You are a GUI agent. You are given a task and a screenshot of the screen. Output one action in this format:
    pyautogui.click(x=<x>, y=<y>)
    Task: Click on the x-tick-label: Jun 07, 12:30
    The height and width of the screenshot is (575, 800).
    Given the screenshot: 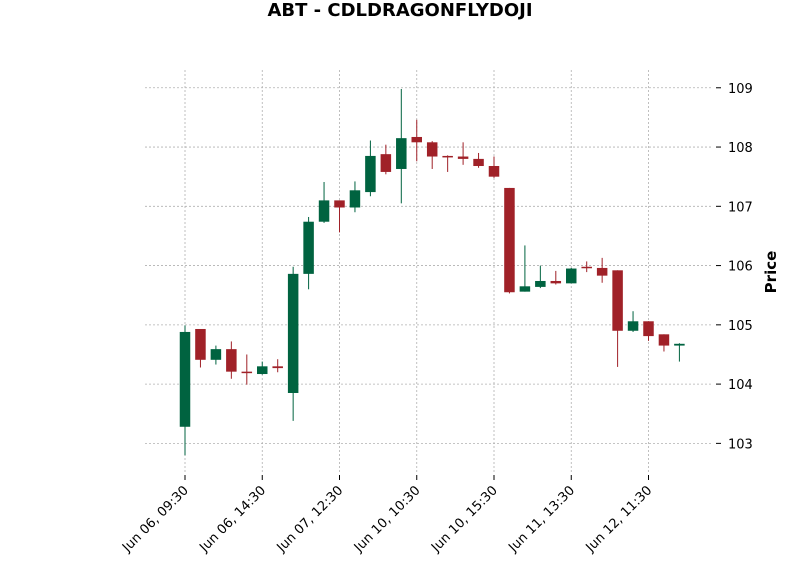 What is the action you would take?
    pyautogui.click(x=310, y=519)
    